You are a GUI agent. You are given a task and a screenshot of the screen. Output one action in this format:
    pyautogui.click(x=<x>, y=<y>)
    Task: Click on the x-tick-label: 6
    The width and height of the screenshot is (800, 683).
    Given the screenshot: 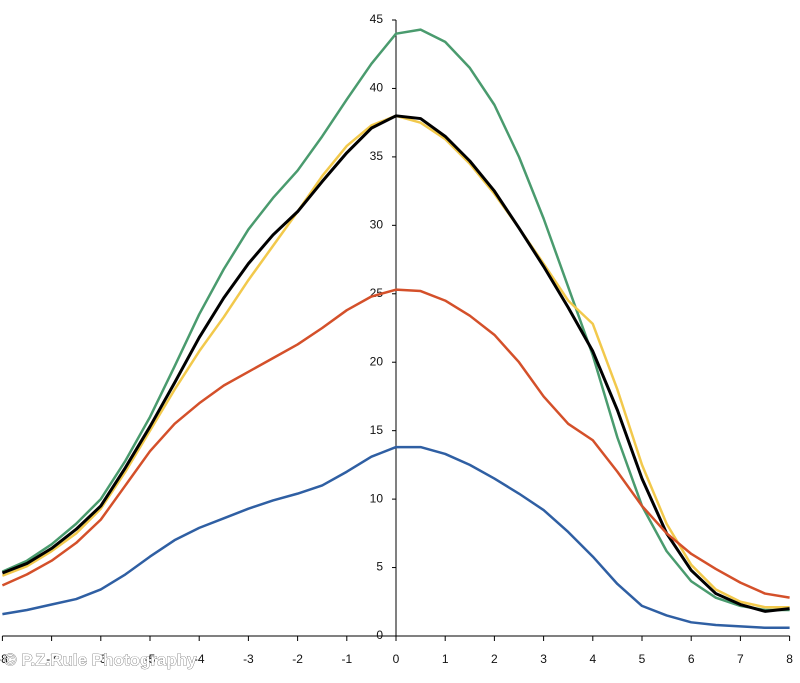 What is the action you would take?
    pyautogui.click(x=691, y=659)
    